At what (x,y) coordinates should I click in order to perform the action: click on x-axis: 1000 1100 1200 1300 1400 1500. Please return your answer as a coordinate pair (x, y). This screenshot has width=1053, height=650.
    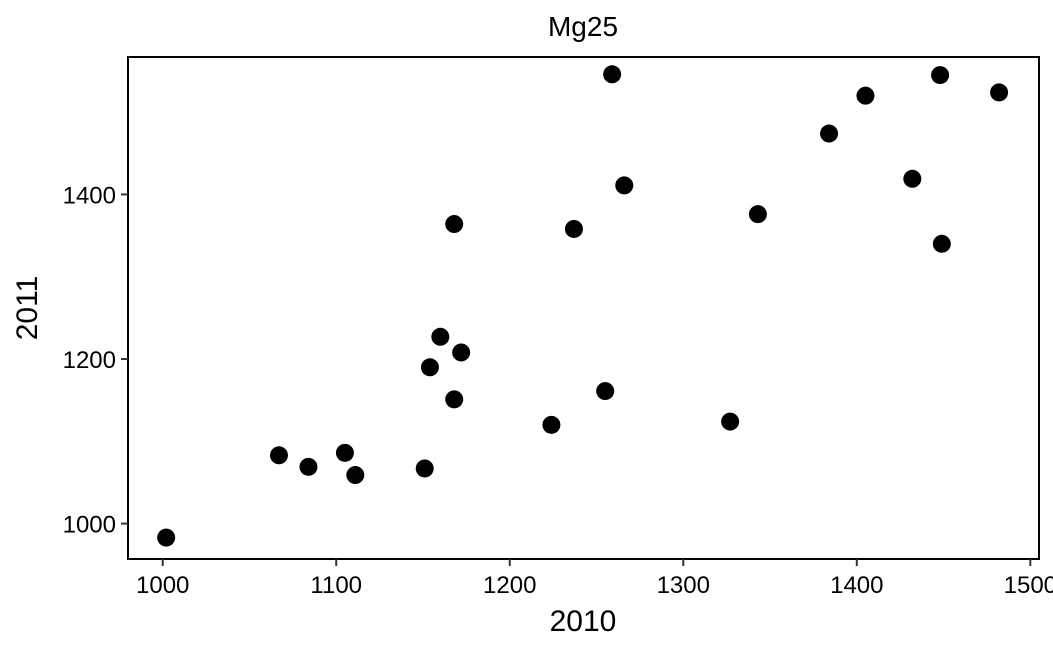
    Looking at the image, I should click on (594, 579).